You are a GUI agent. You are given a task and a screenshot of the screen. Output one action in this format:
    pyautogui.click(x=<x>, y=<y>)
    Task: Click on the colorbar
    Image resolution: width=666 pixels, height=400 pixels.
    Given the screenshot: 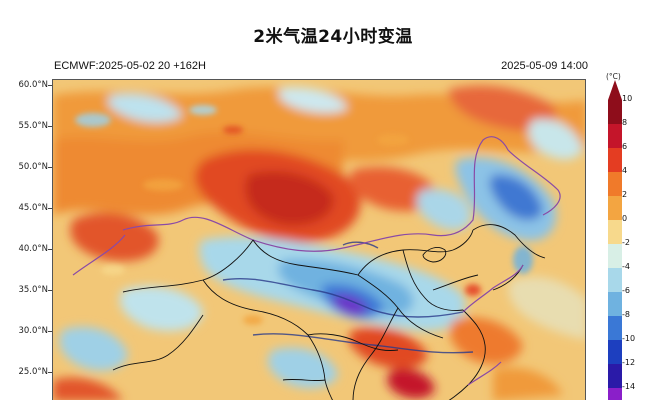 What is the action you would take?
    pyautogui.click(x=615, y=240)
    